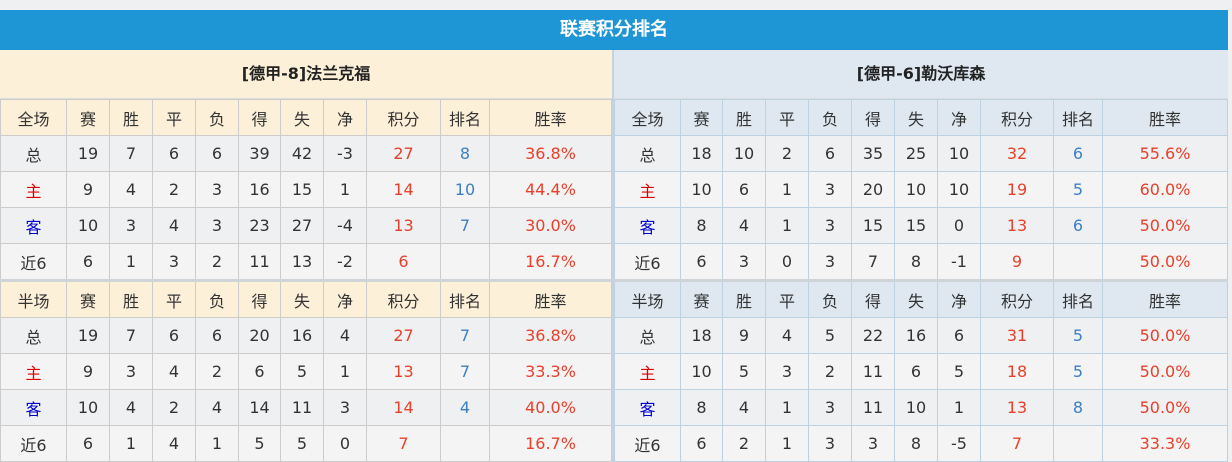 Image resolution: width=1232 pixels, height=462 pixels. Describe the element at coordinates (131, 153) in the screenshot. I see `cell-won: 7` at that location.